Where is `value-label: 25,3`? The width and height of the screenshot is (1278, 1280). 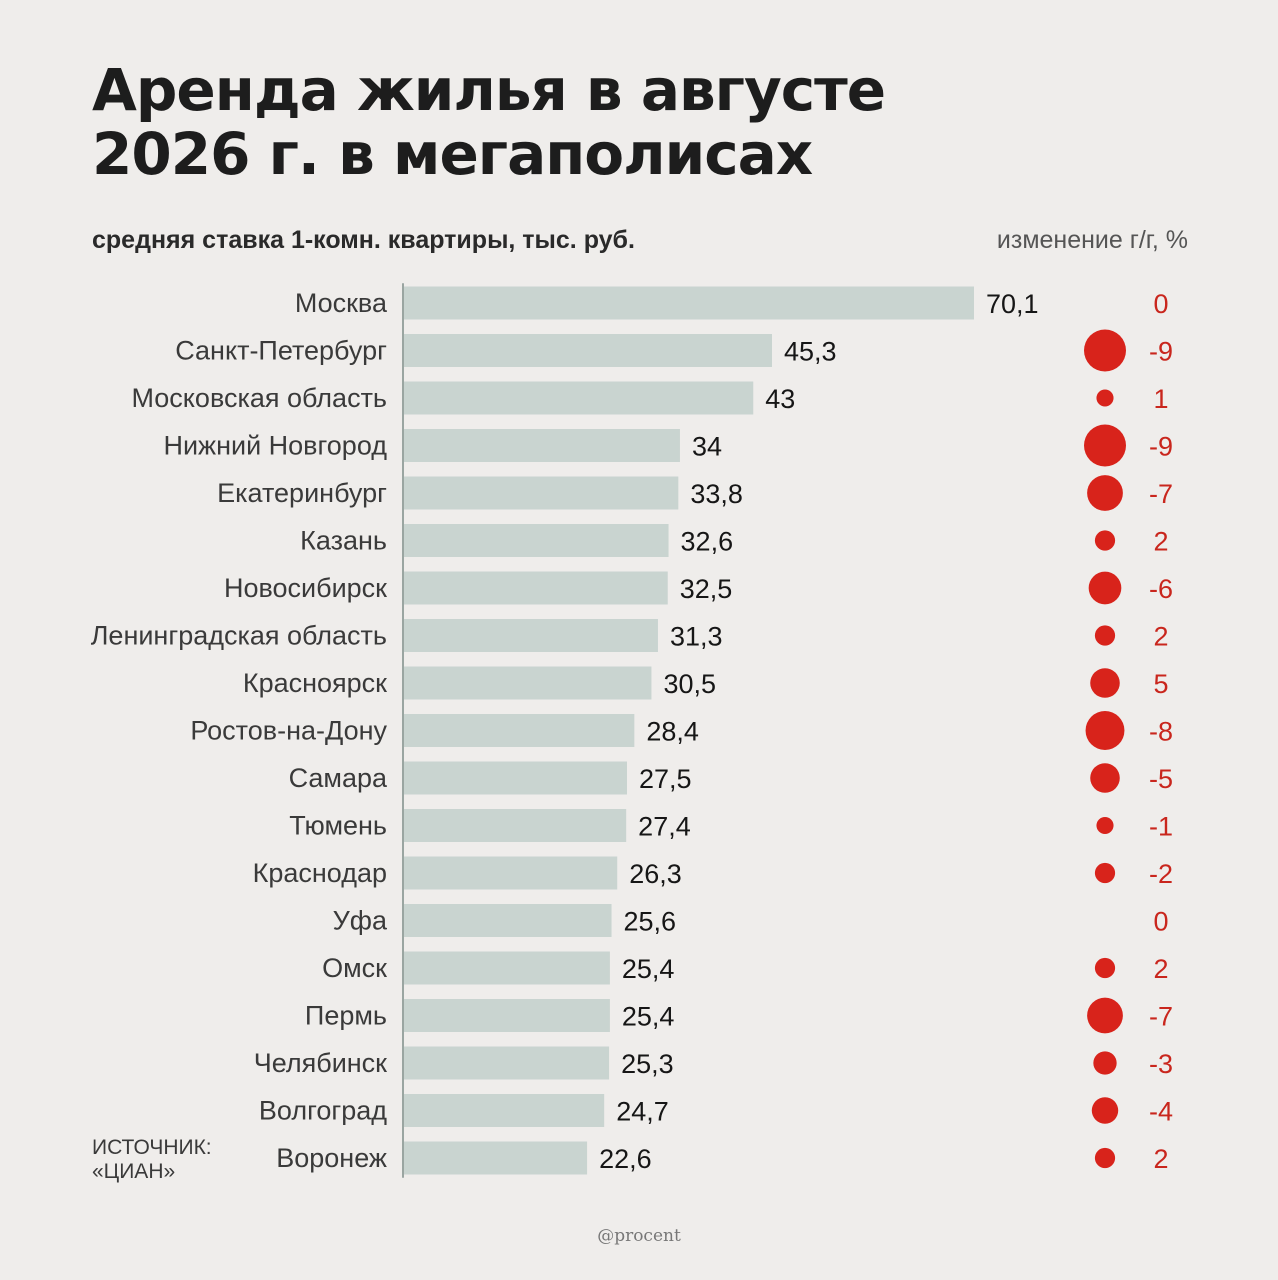
value-label: 25,3 is located at coordinates (647, 1064).